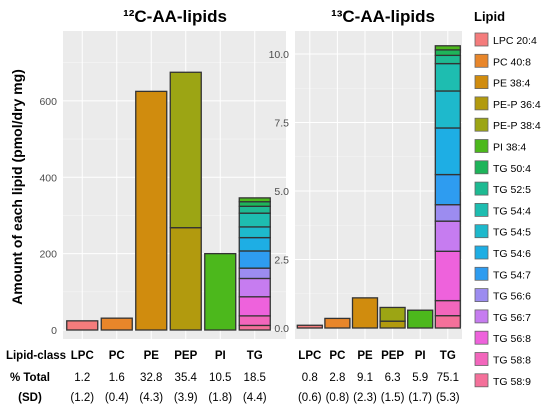 This screenshot has height=409, width=550. Describe the element at coordinates (30, 398) in the screenshot. I see `row-label-sd: (SD)` at that location.